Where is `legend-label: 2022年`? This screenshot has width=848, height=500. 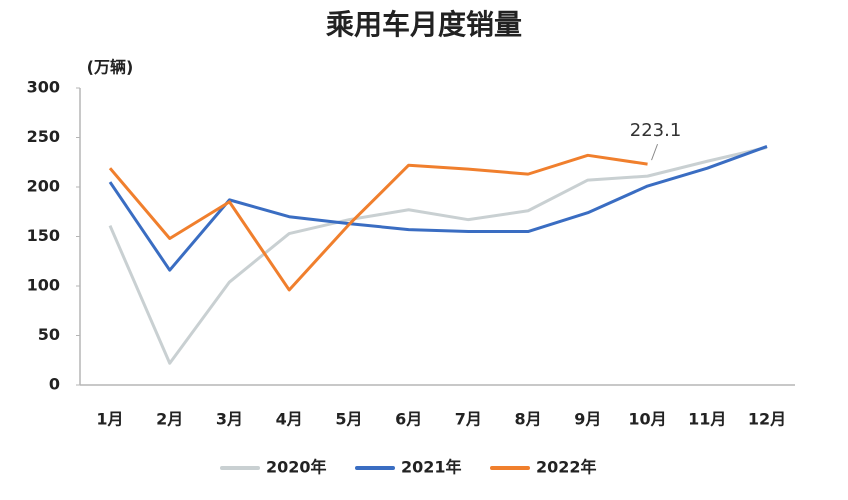
legend-label: 2022年 is located at coordinates (566, 467).